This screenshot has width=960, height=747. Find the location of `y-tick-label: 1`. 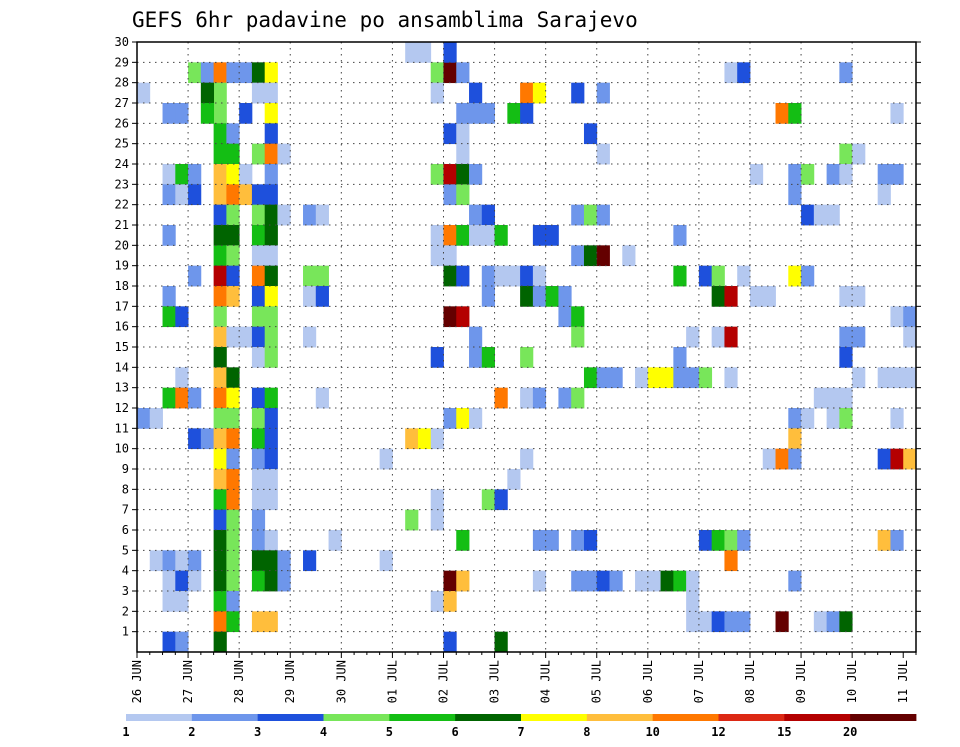

y-tick-label: 1 is located at coordinates (125, 632).